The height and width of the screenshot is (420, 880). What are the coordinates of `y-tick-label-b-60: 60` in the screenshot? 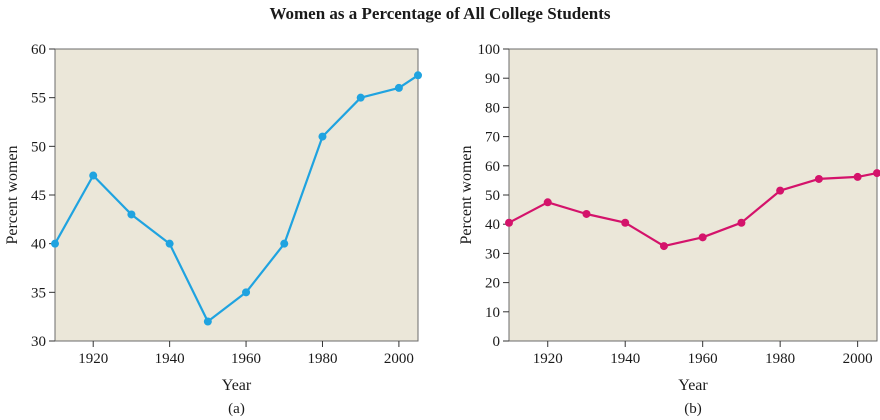 It's located at (492, 167).